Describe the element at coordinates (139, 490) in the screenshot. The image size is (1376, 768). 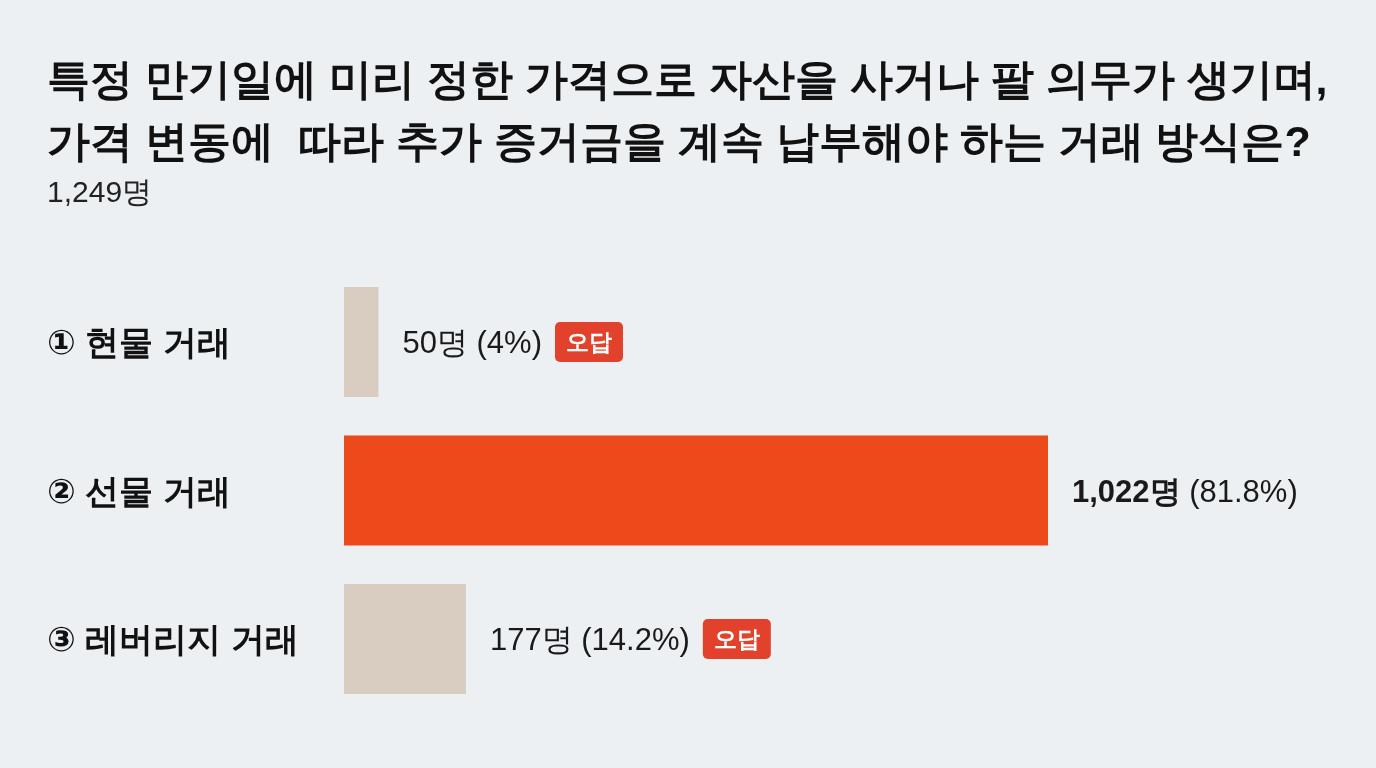
I see `category-label: ② 선물 거래` at that location.